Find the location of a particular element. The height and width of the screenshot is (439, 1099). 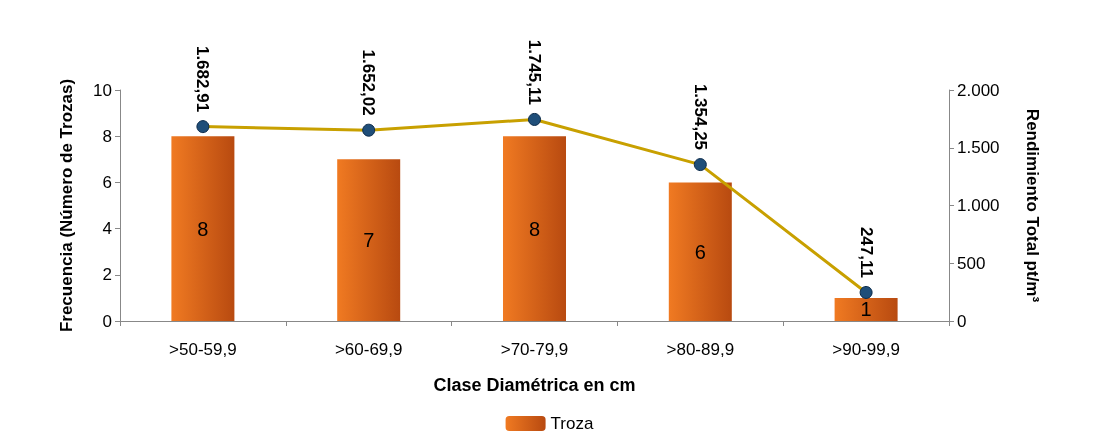

data-label: 1.354,25 is located at coordinates (700, 117).